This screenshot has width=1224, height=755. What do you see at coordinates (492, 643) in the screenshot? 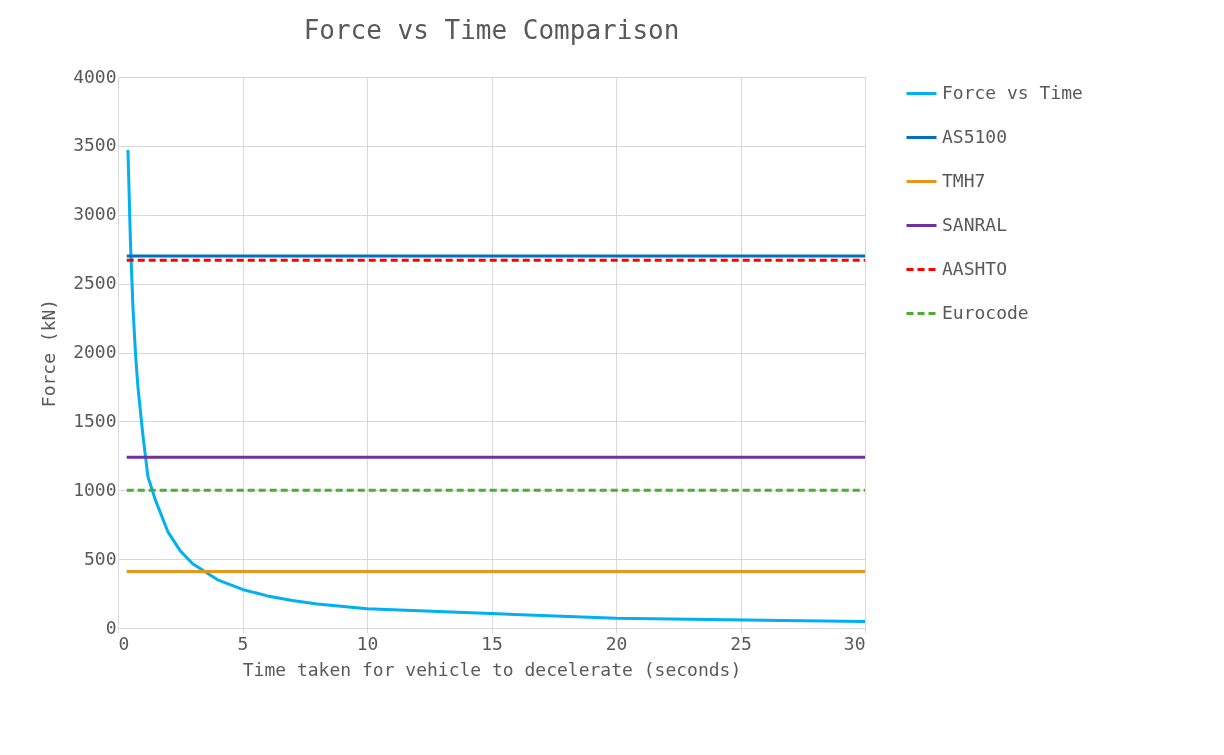
I see `x-tick-label: 15` at bounding box center [492, 643].